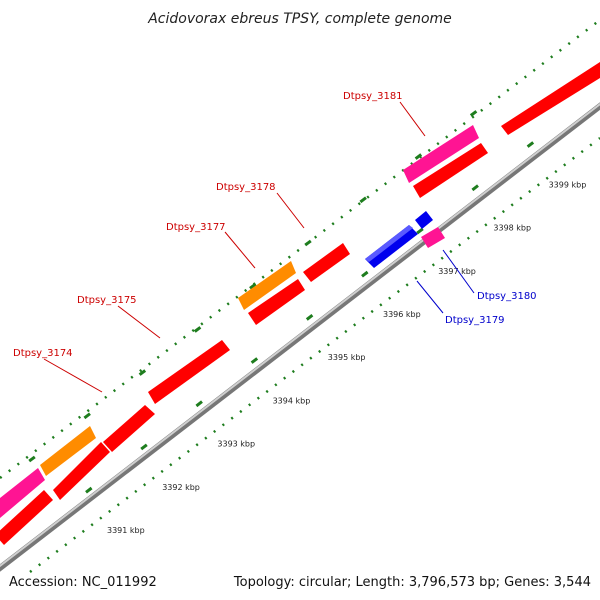 The image size is (600, 600). I want to click on gene-dtpsy-3179-arrow-top, so click(389, 243).